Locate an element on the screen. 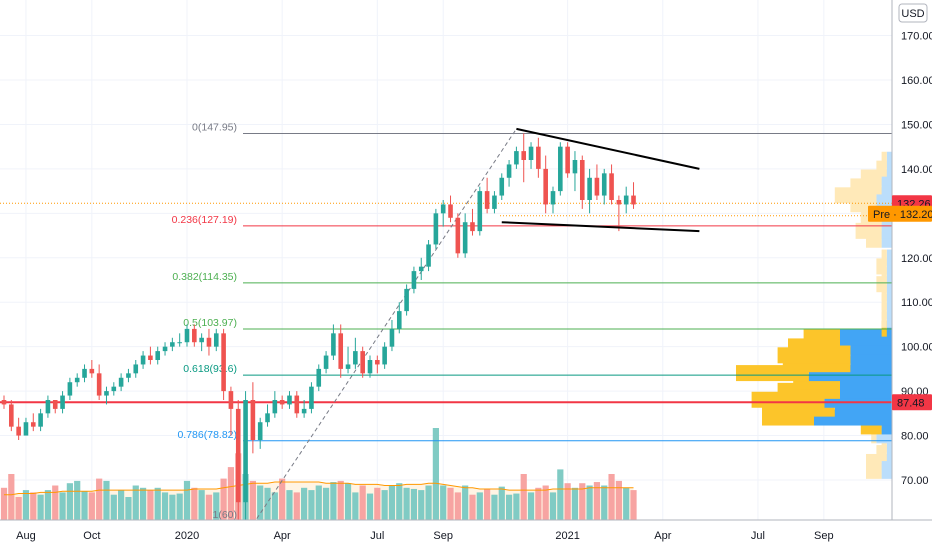 This screenshot has width=932, height=555. premarket-price-badge is located at coordinates (900, 213).